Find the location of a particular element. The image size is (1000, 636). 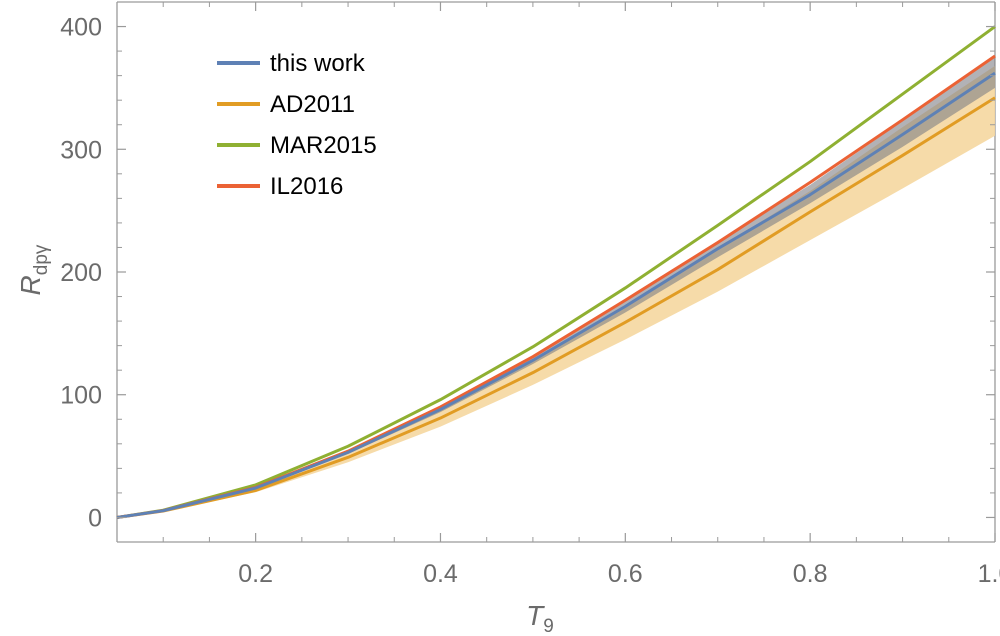

legend-label: this work is located at coordinates (318, 63).